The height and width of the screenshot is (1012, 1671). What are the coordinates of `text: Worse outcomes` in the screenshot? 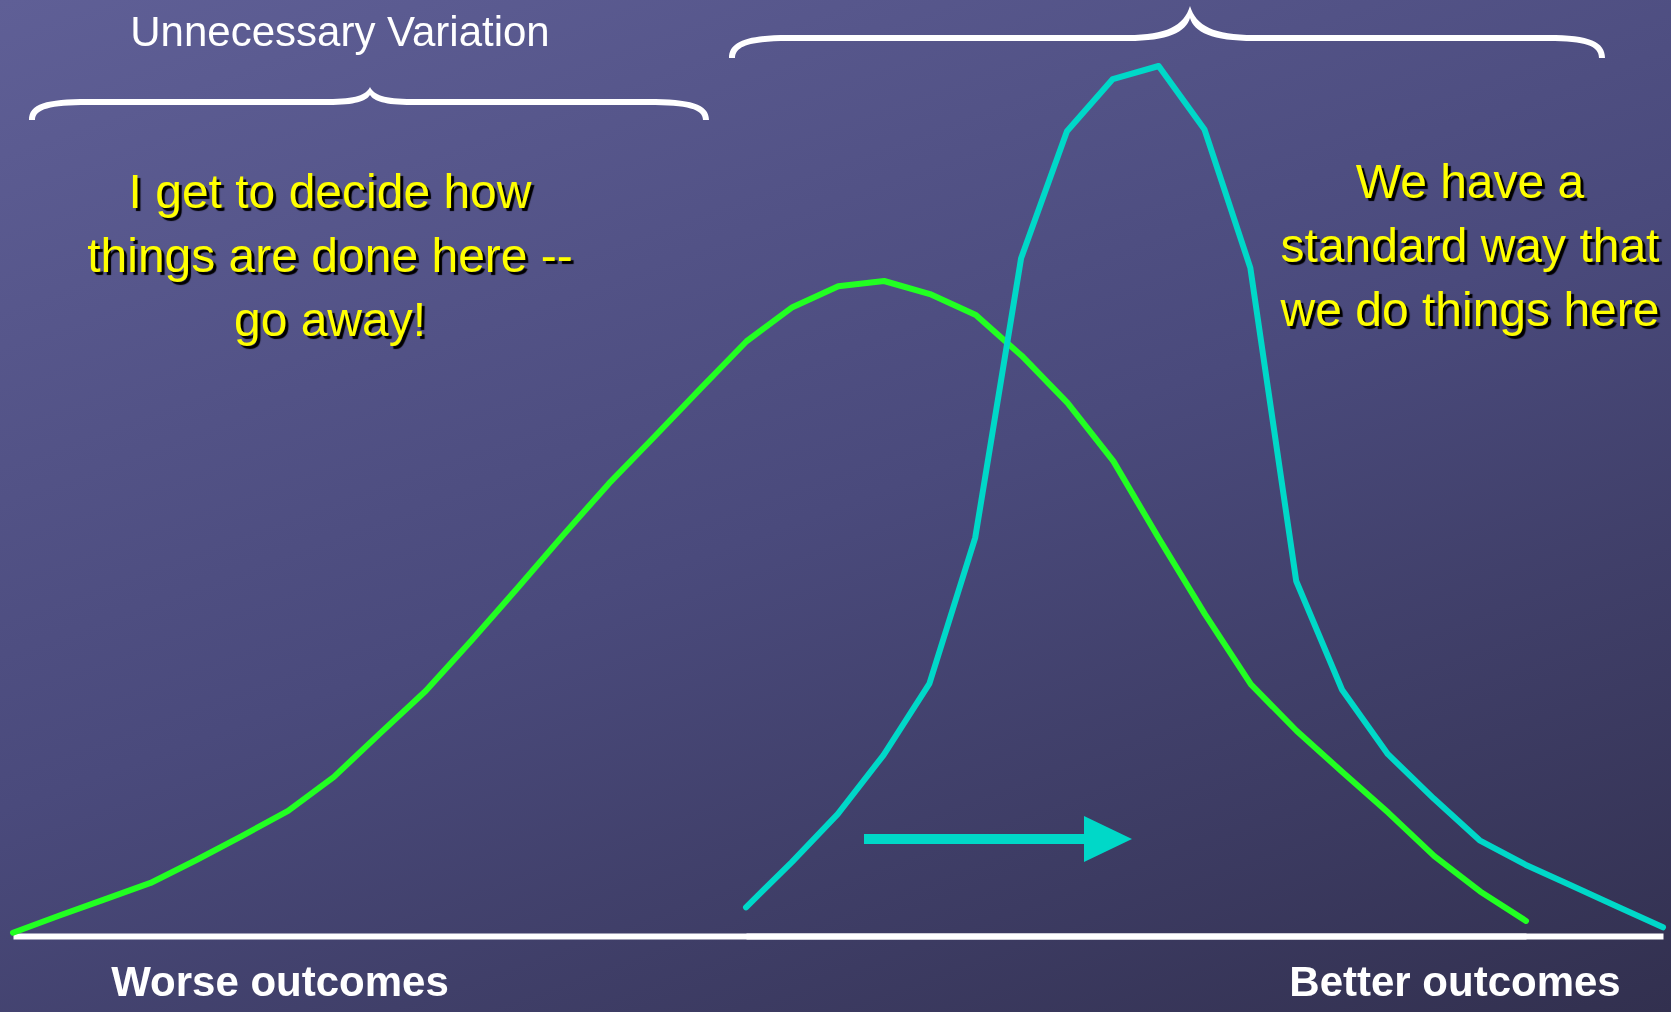 It's located at (280, 982).